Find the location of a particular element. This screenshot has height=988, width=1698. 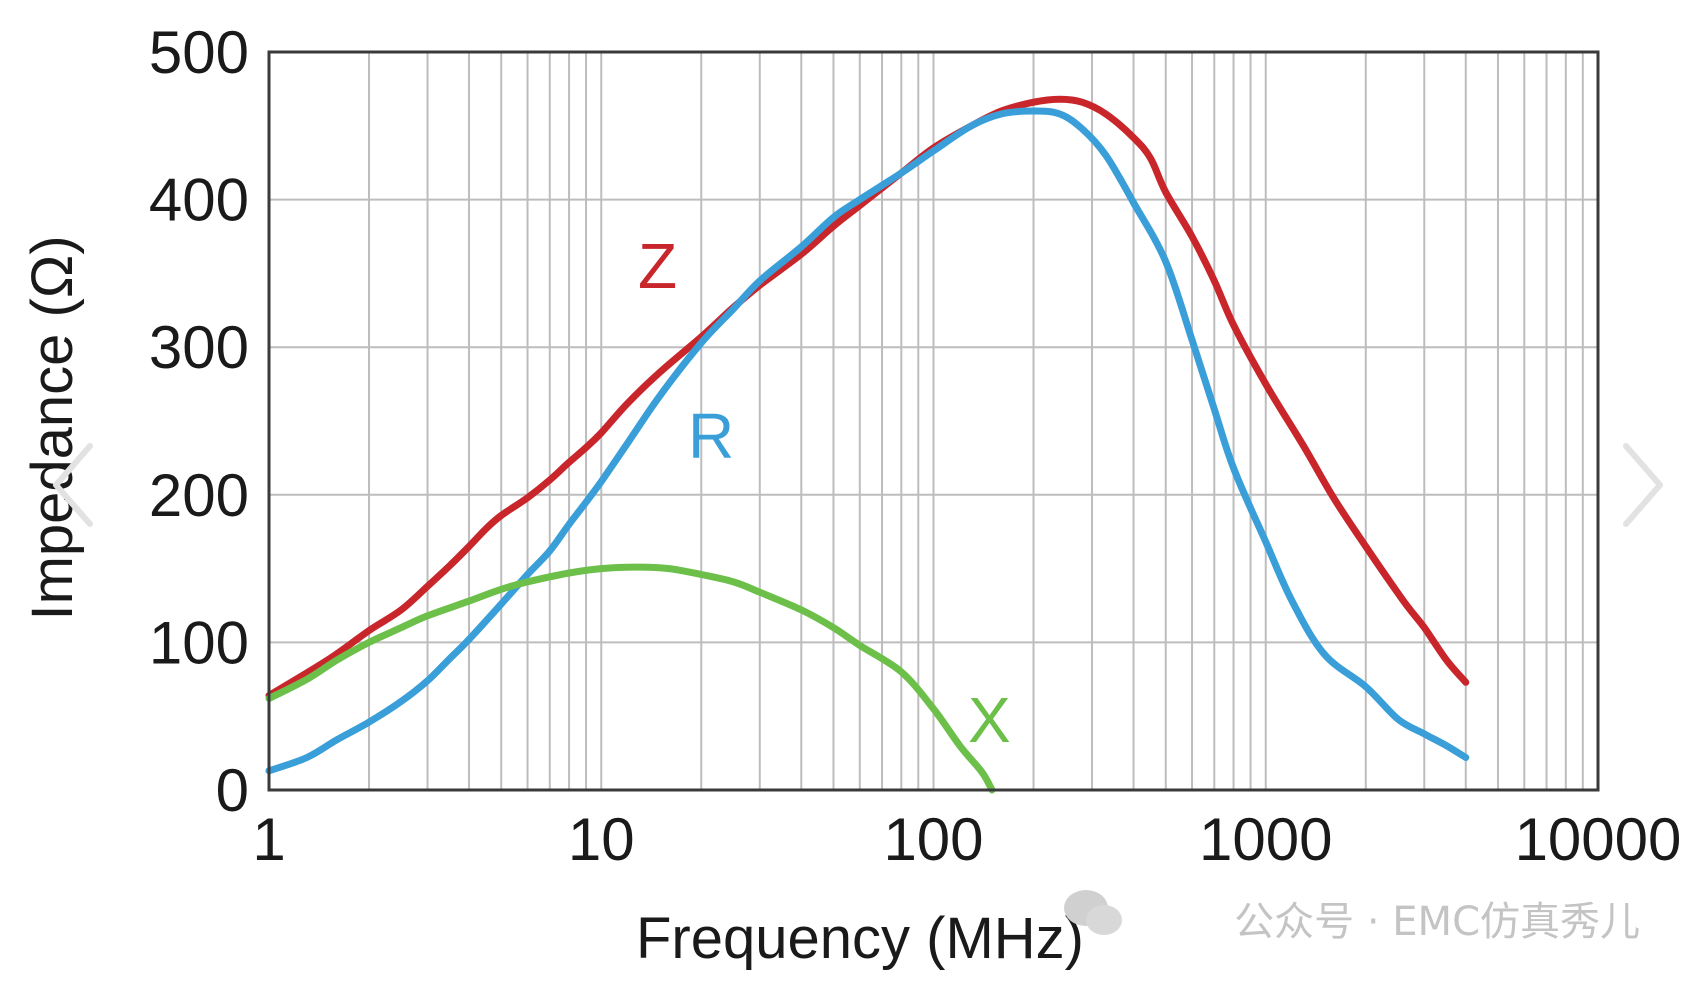

x-tick-labels: 1 10 100 1000 10000 is located at coordinates (966, 839).